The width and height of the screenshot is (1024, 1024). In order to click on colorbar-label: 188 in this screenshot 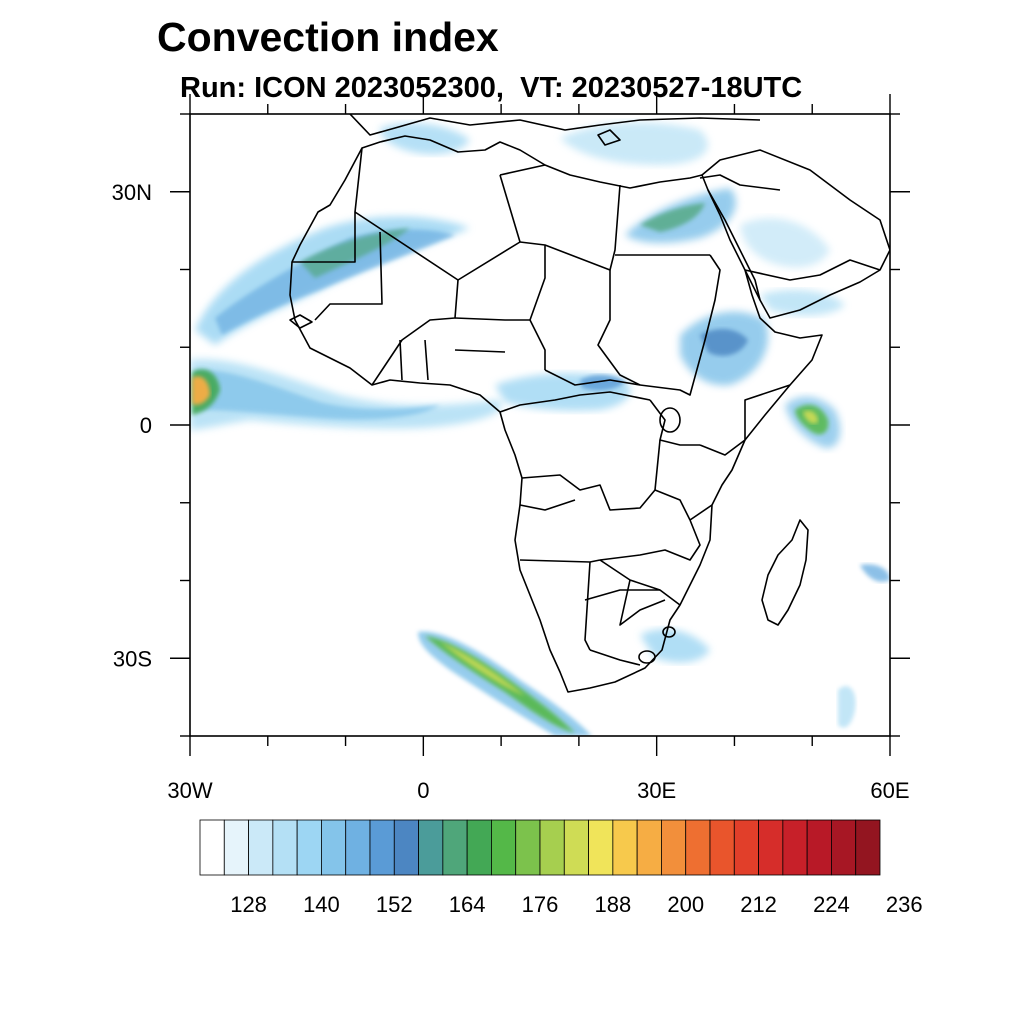, I will do `click(612, 904)`.